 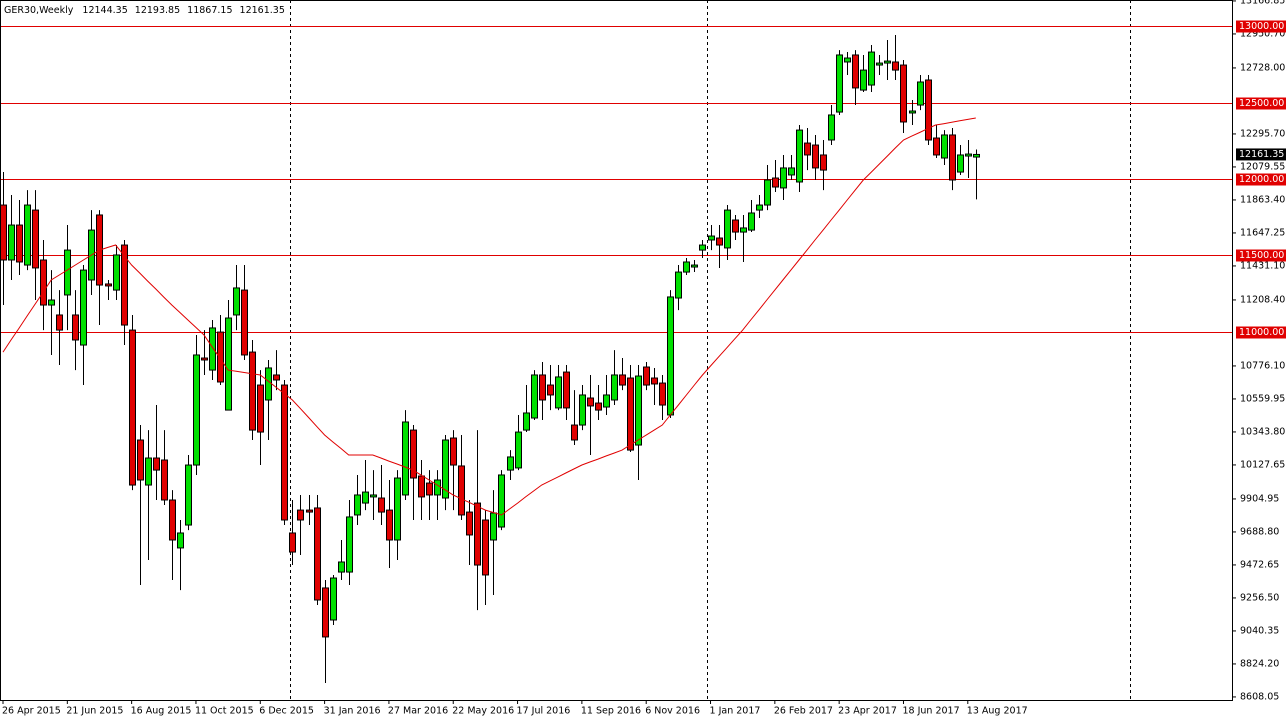 What do you see at coordinates (1262, 265) in the screenshot?
I see `y-tick-label: 11431.10` at bounding box center [1262, 265].